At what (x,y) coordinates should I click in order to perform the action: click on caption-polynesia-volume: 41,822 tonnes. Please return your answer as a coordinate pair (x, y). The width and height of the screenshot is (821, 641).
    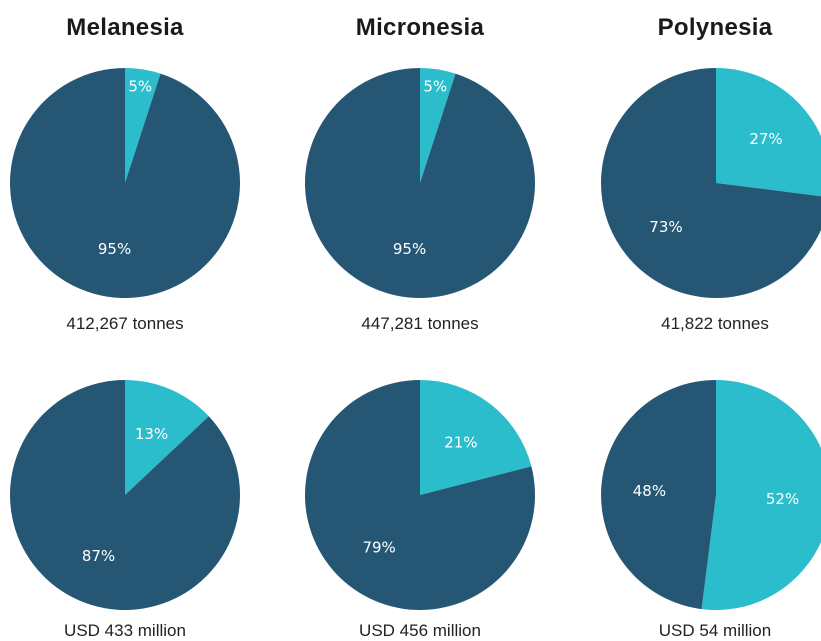
    Looking at the image, I should click on (715, 323).